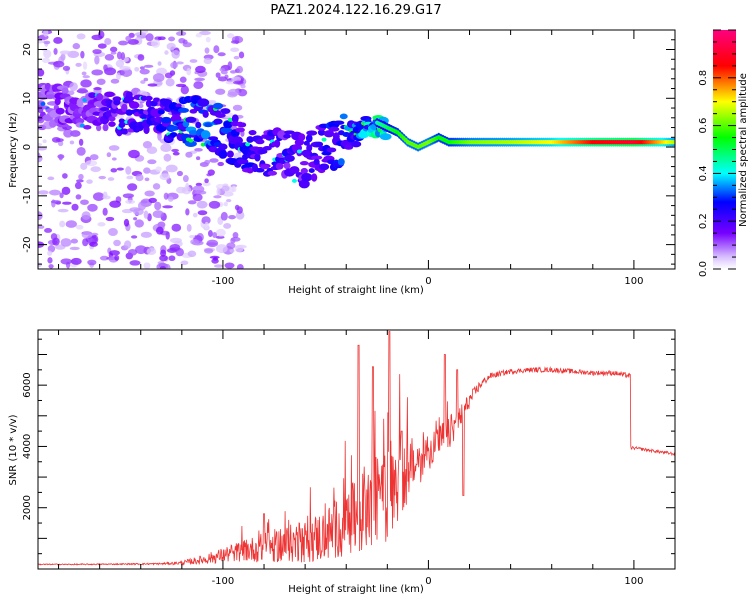 Image resolution: width=750 pixels, height=600 pixels. I want to click on colorbar-tick-label: 0.2, so click(703, 221).